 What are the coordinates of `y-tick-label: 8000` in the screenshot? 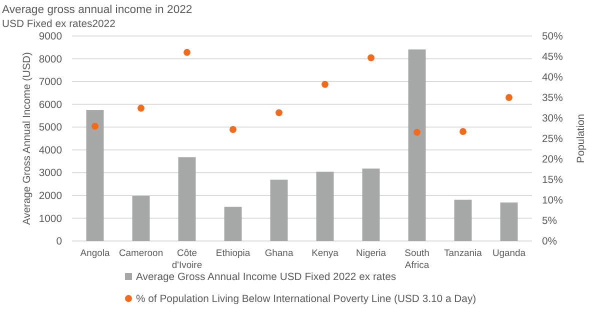 It's located at (50, 60).